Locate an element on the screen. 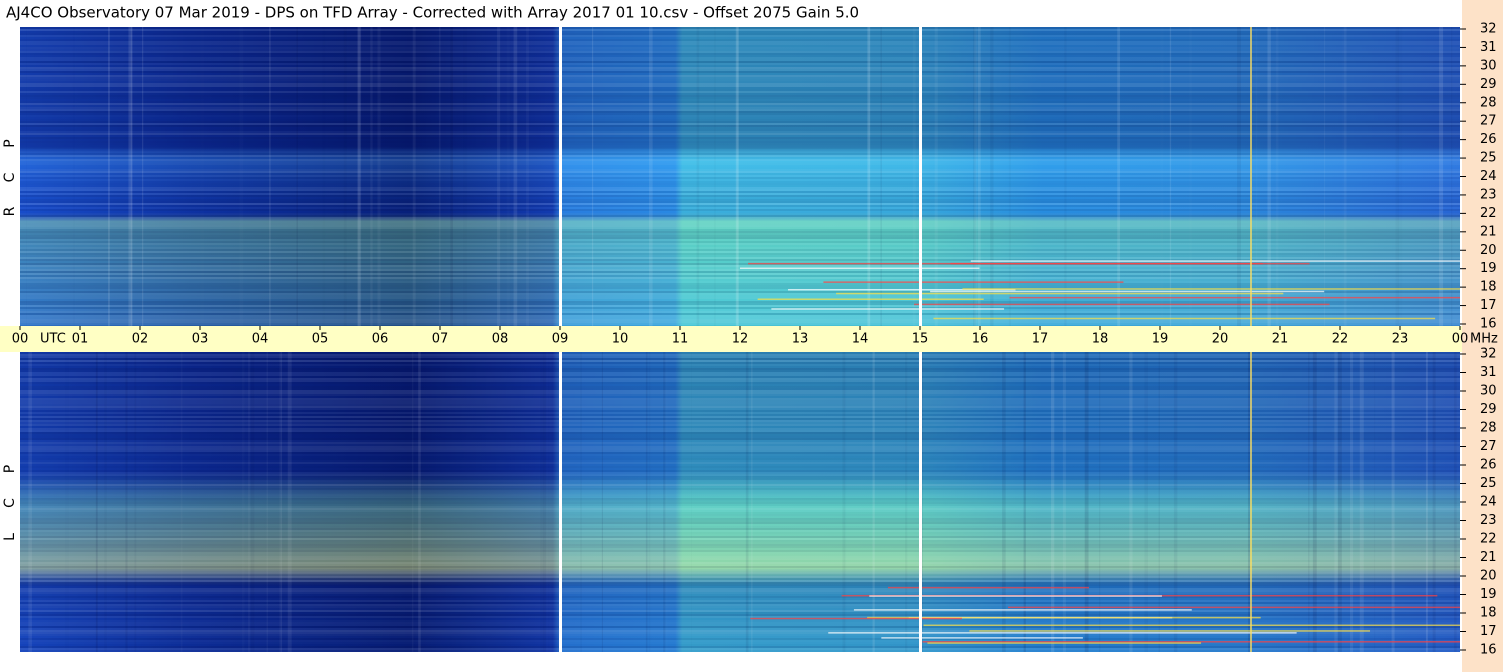 Image resolution: width=1503 pixels, height=672 pixels. x-tick-label: 21 is located at coordinates (1280, 339).